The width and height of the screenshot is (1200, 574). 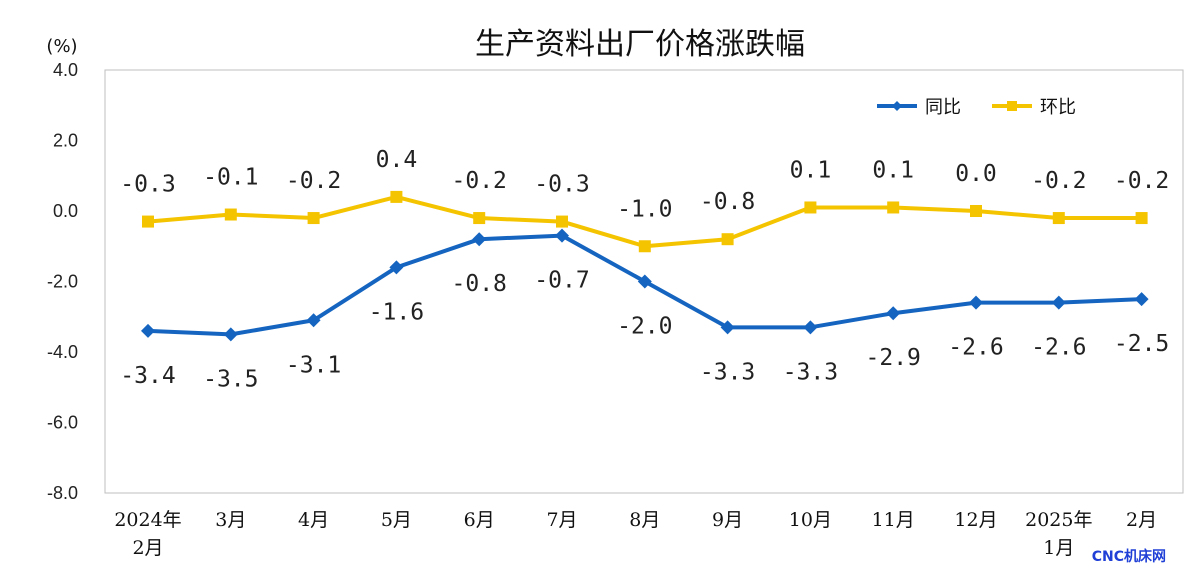 What do you see at coordinates (976, 107) in the screenshot?
I see `legend: 同比 环比` at bounding box center [976, 107].